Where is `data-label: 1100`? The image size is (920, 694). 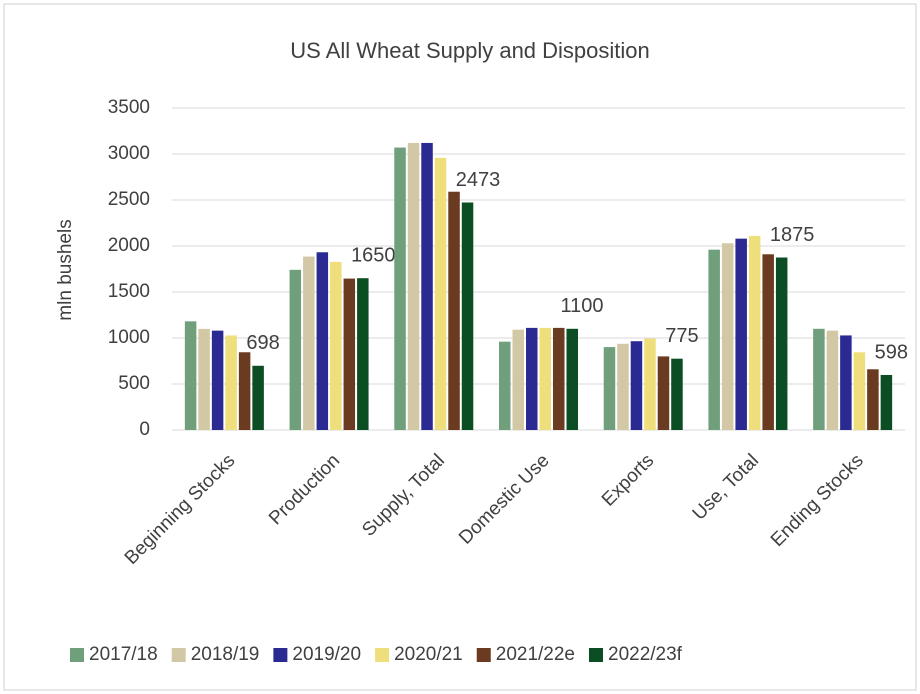 data-label: 1100 is located at coordinates (582, 306).